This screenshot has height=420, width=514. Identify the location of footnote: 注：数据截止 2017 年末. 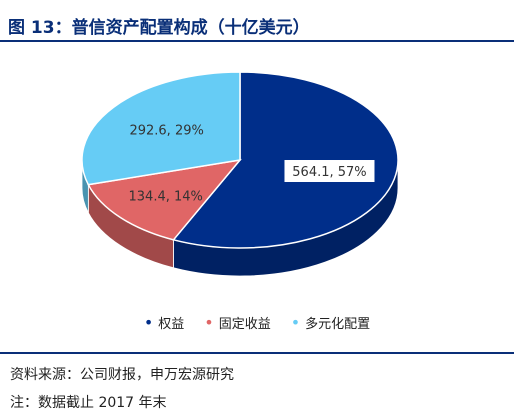
(88, 403).